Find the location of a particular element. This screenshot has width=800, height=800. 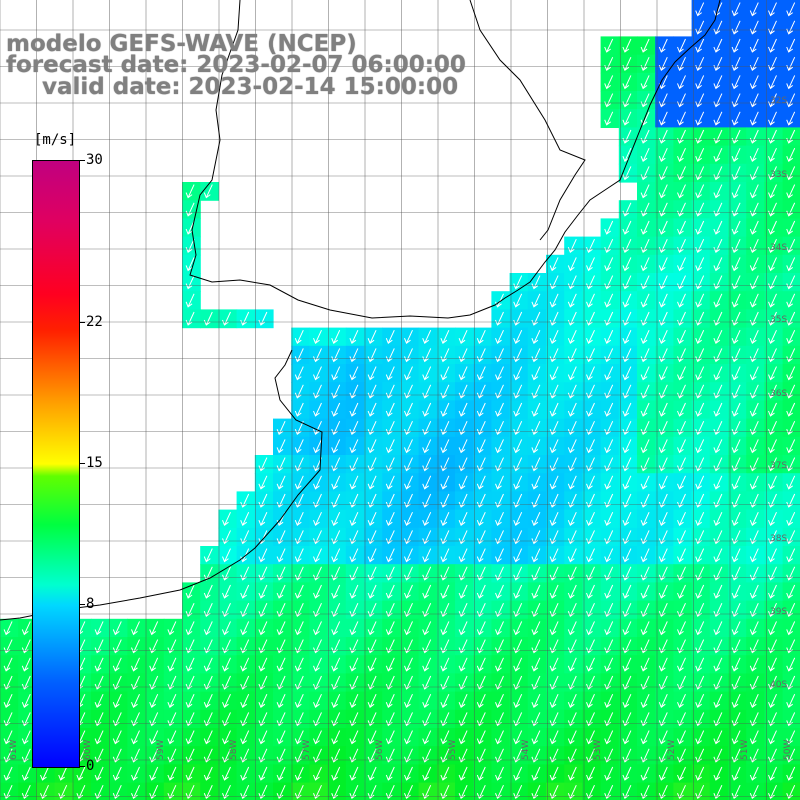

lon-label: 53W is located at coordinates (598, 750).